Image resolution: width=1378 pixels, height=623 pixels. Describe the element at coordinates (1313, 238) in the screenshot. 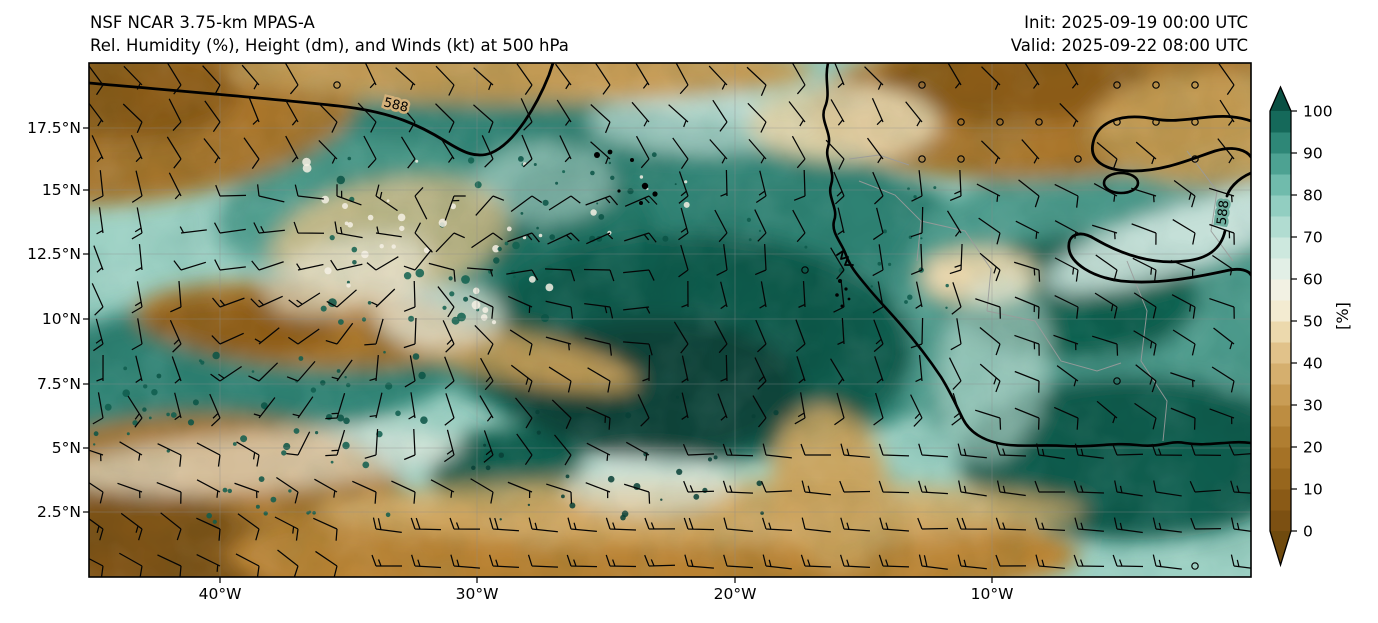

I see `colorbar-tick-label: 70` at that location.